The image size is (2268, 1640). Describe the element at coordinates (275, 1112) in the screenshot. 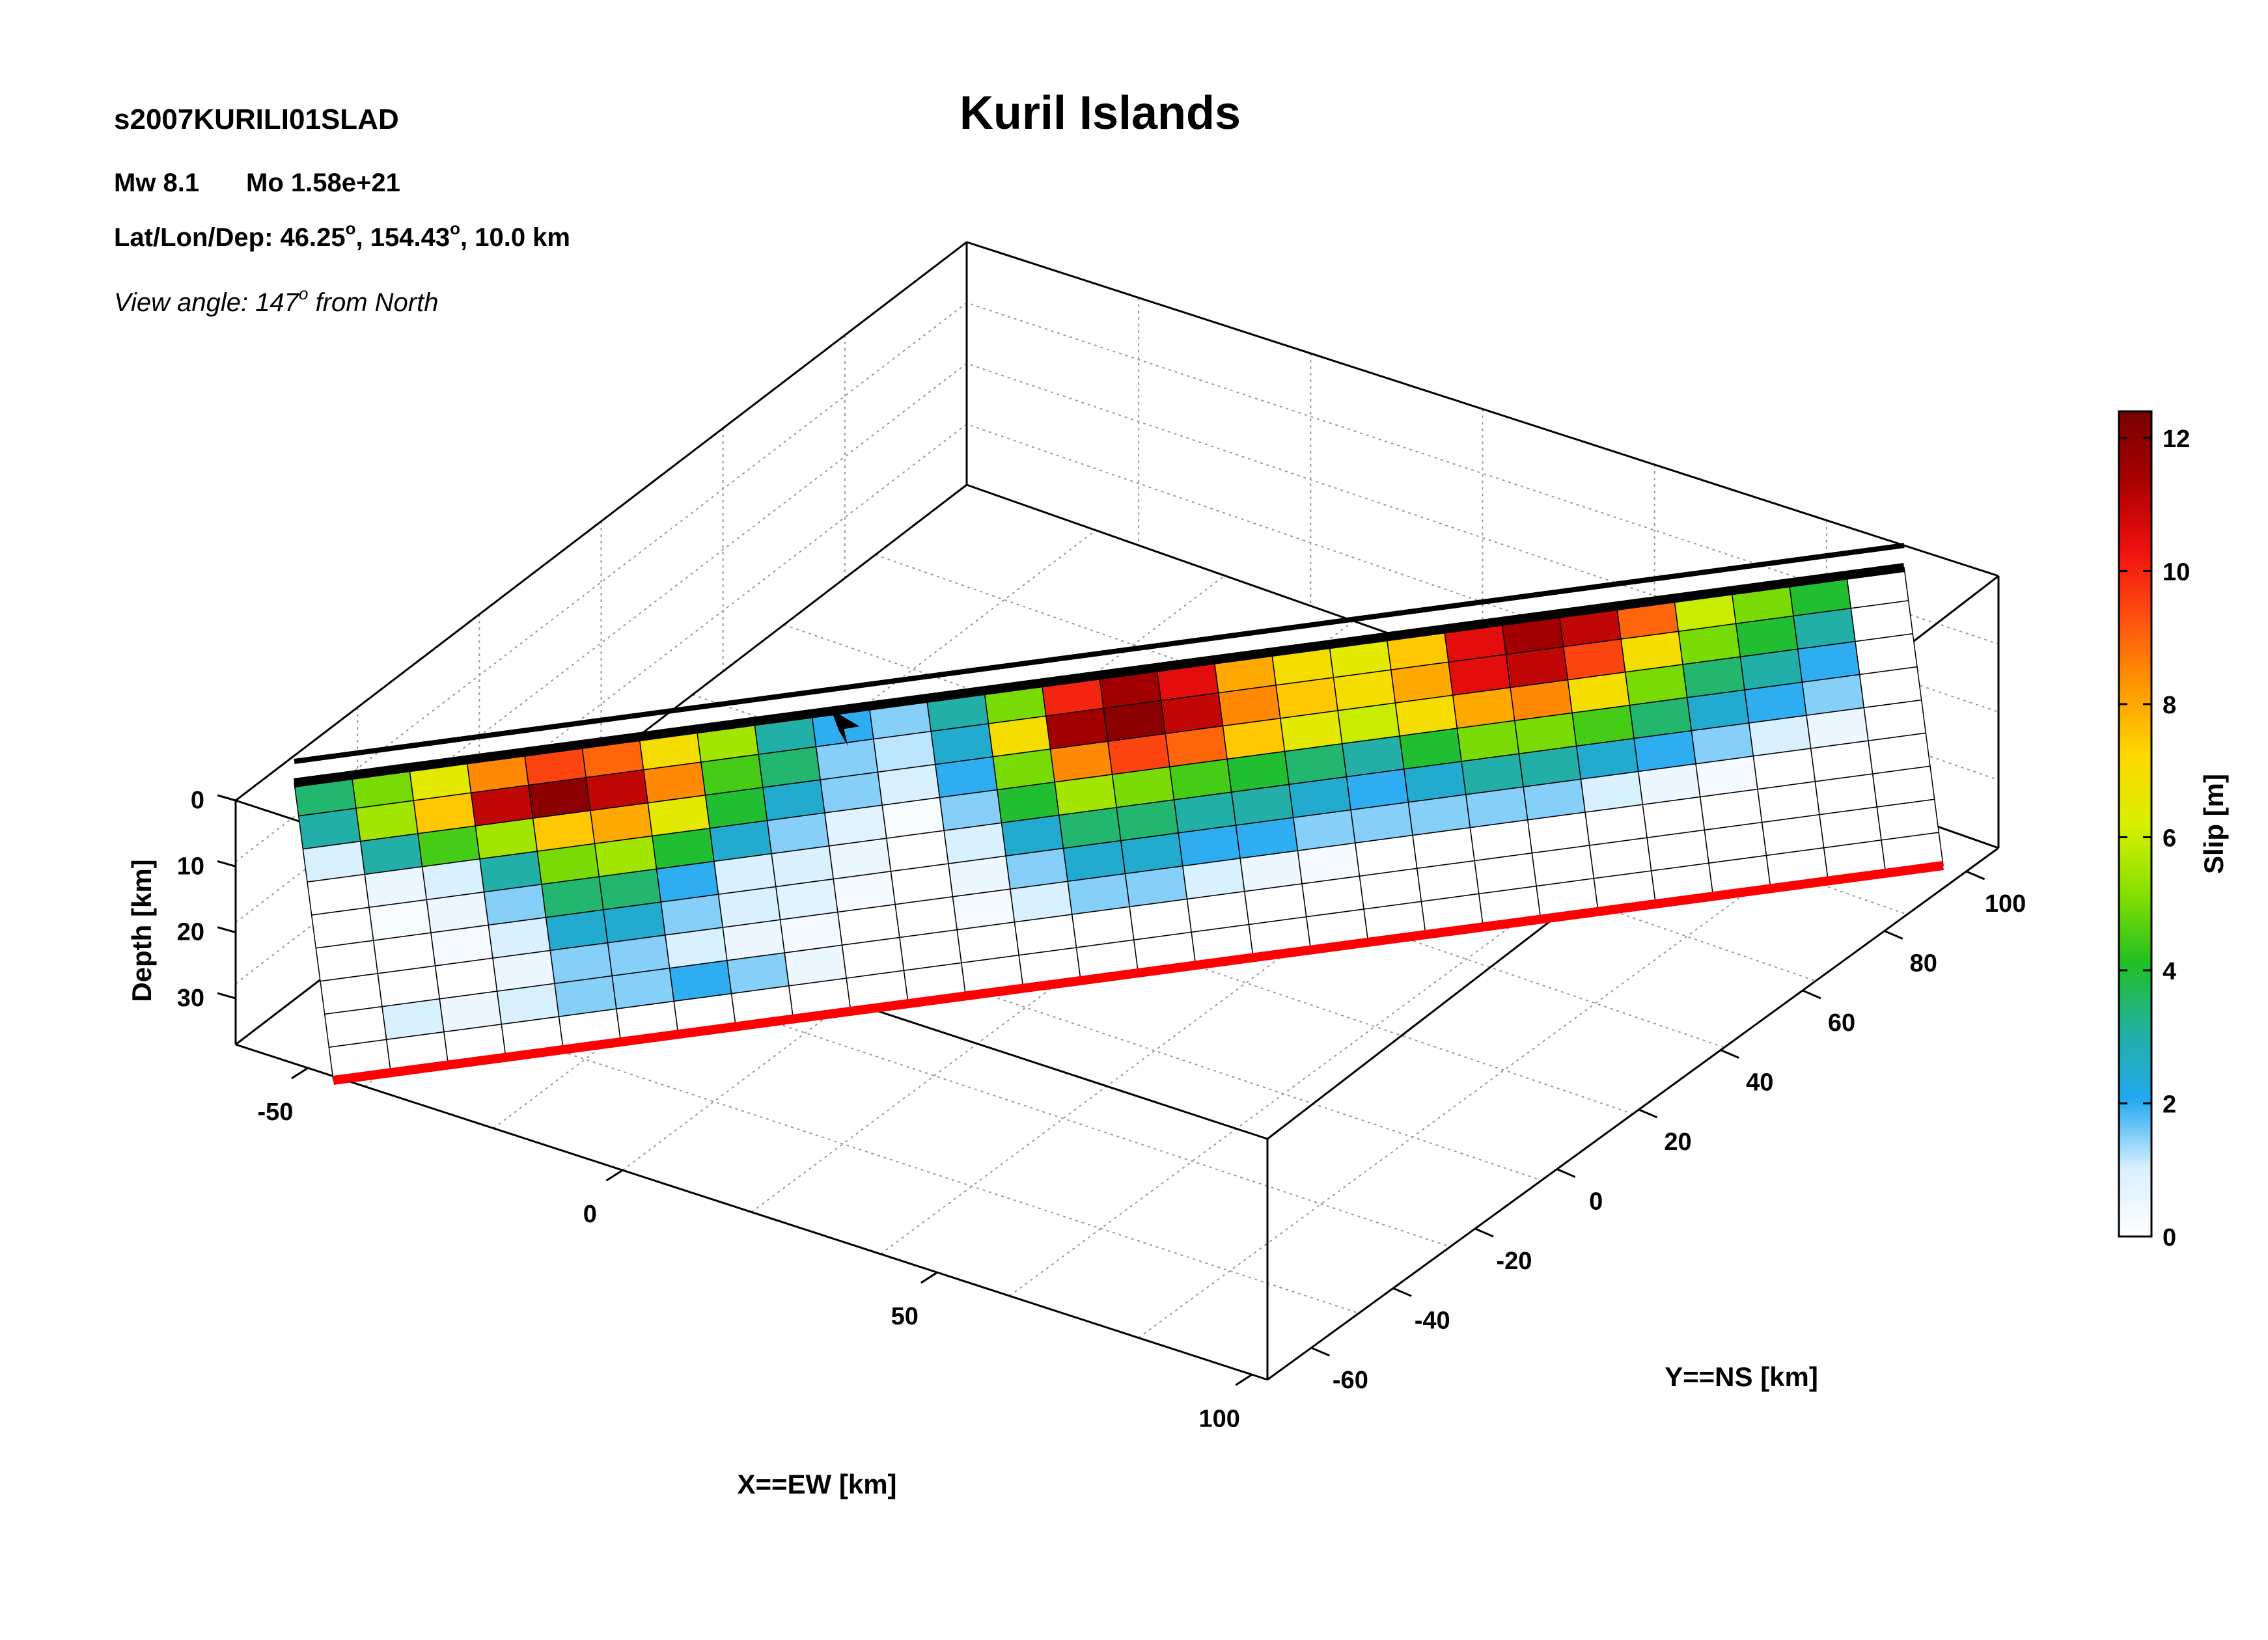

I see `x-tick-label: -50` at that location.